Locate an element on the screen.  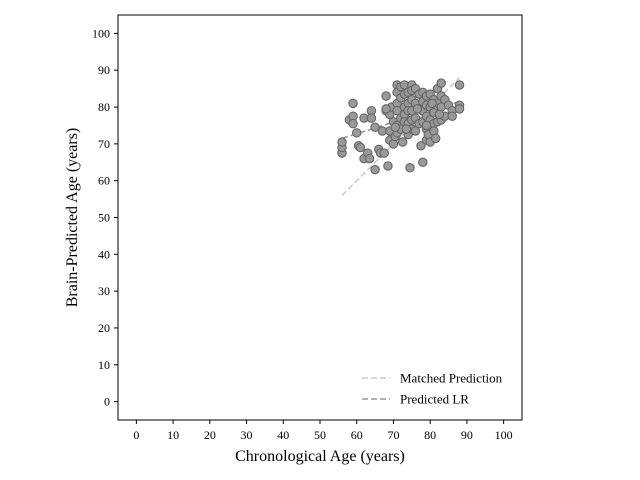
y-tick-label: 0 is located at coordinates (107, 402).